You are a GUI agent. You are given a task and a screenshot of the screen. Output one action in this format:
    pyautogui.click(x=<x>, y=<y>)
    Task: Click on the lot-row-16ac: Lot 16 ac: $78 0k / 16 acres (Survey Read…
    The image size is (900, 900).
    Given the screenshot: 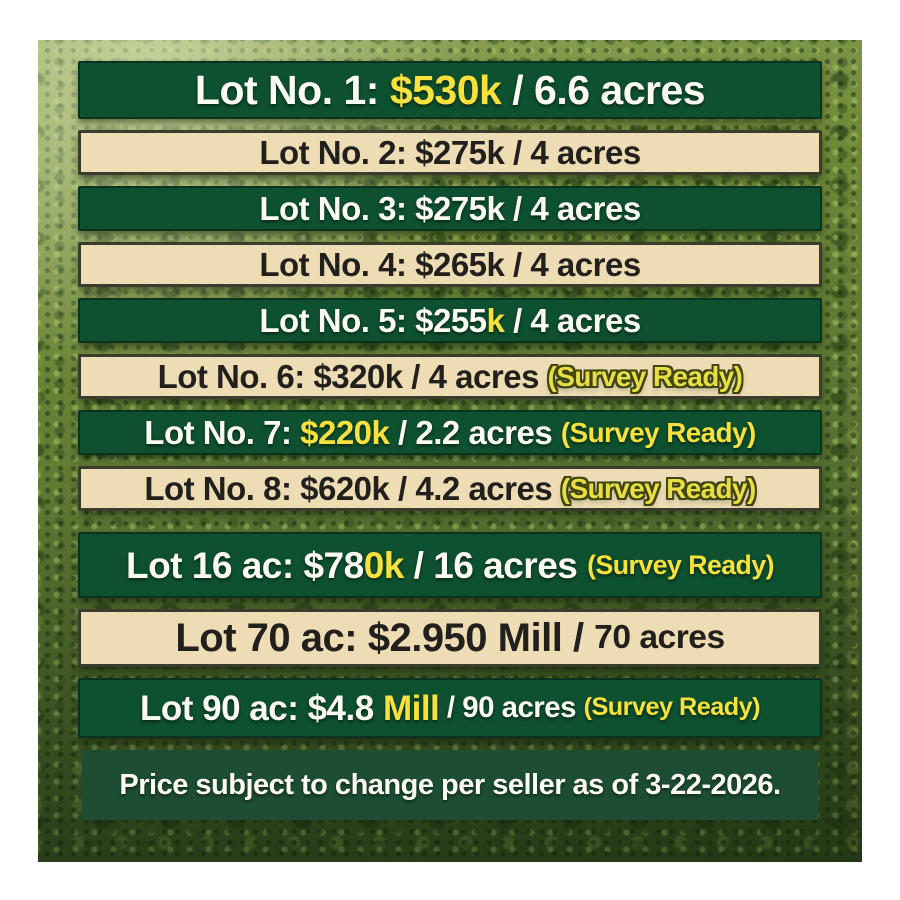 What is the action you would take?
    pyautogui.click(x=450, y=565)
    